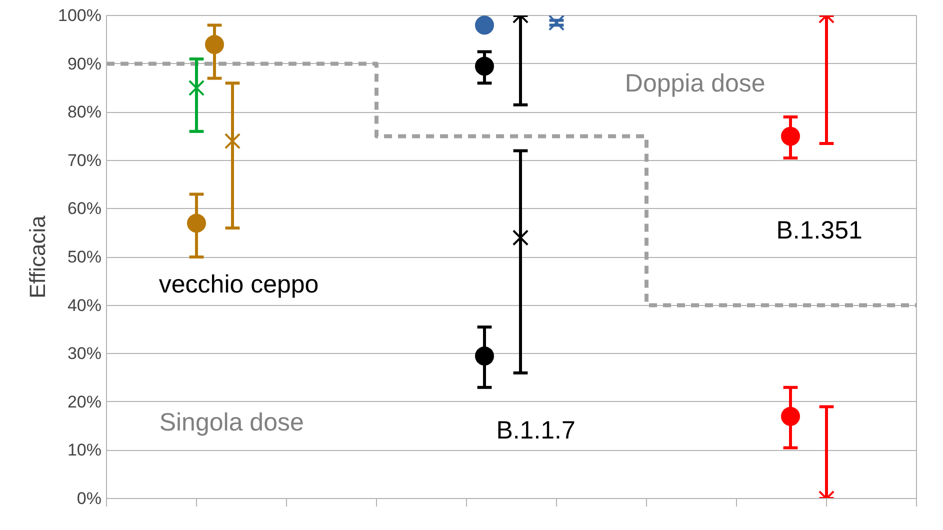  What do you see at coordinates (80, 15) in the screenshot?
I see `y-tick-label: 100%` at bounding box center [80, 15].